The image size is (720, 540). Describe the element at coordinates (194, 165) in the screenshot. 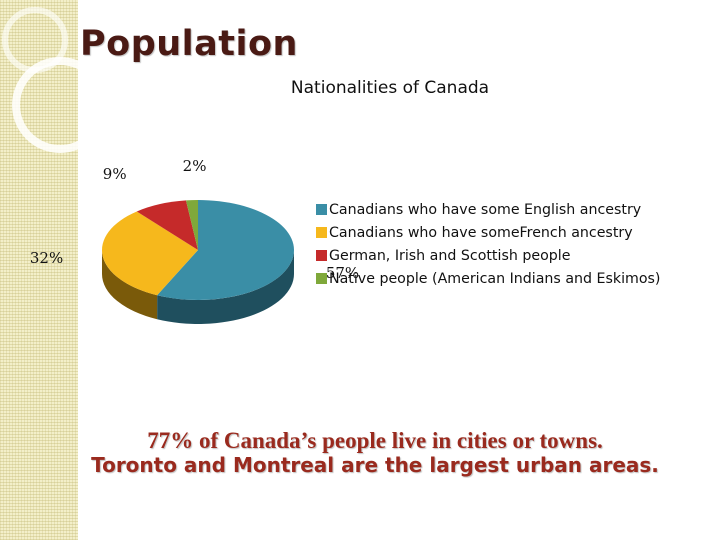

I see `data-label-native-people-american-indians: 2%` at that location.